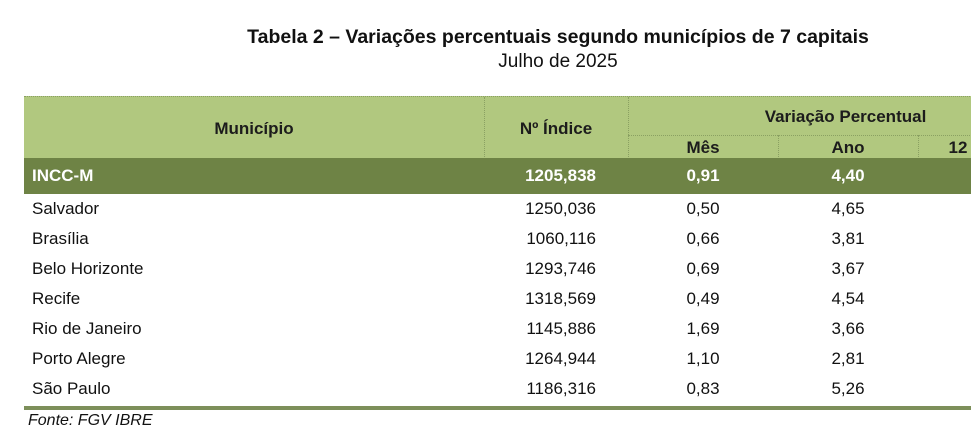 The height and width of the screenshot is (439, 971). I want to click on table-row: São Paulo 1186,316 0,83 5,26, so click(497, 389).